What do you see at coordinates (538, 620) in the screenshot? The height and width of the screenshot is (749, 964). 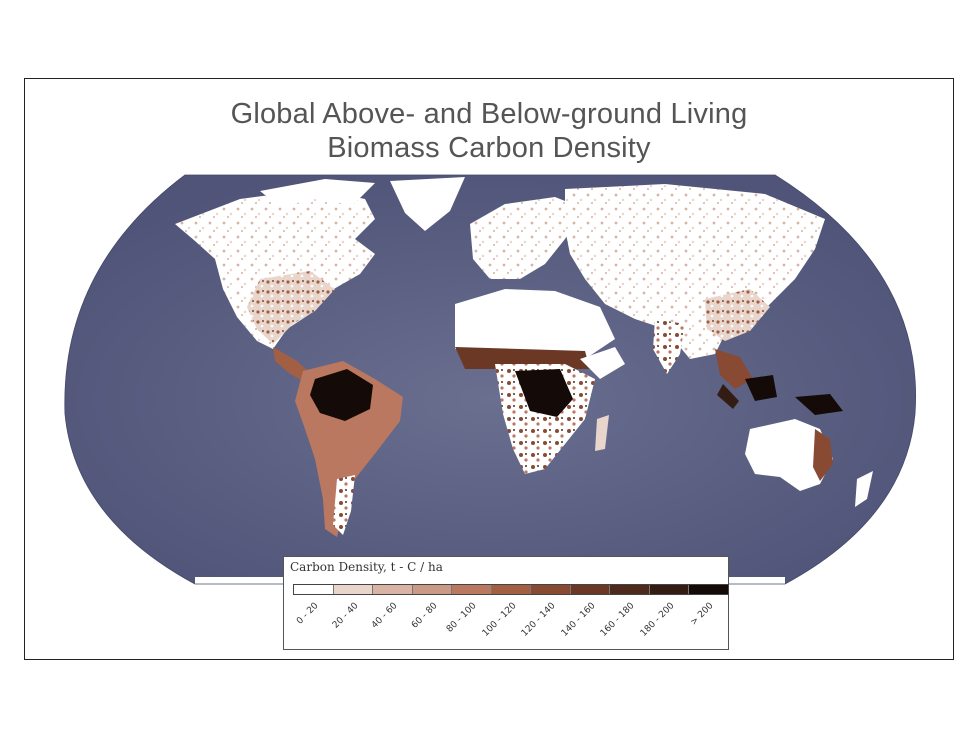 I see `legend-tick-label: 120 - 140` at bounding box center [538, 620].